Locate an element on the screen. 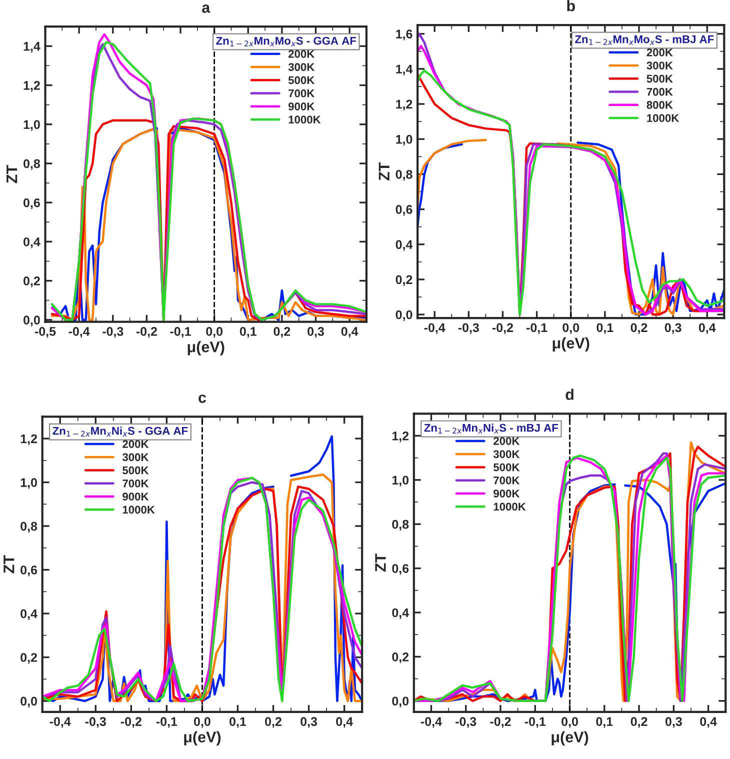 Image resolution: width=730 pixels, height=759 pixels. chart-title: b is located at coordinates (571, 6).